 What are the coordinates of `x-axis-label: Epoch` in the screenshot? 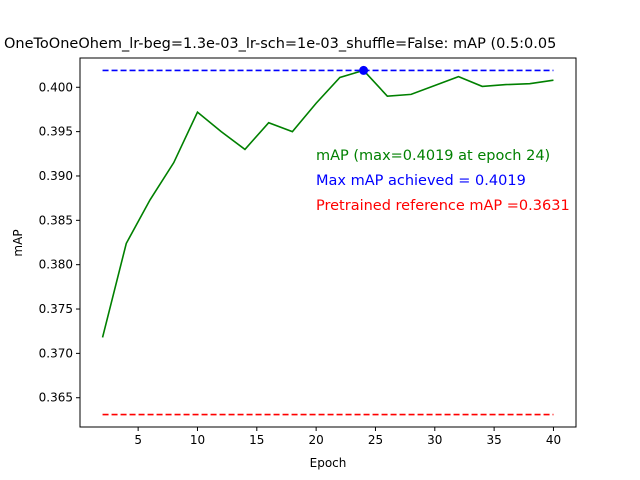 It's located at (328, 463).